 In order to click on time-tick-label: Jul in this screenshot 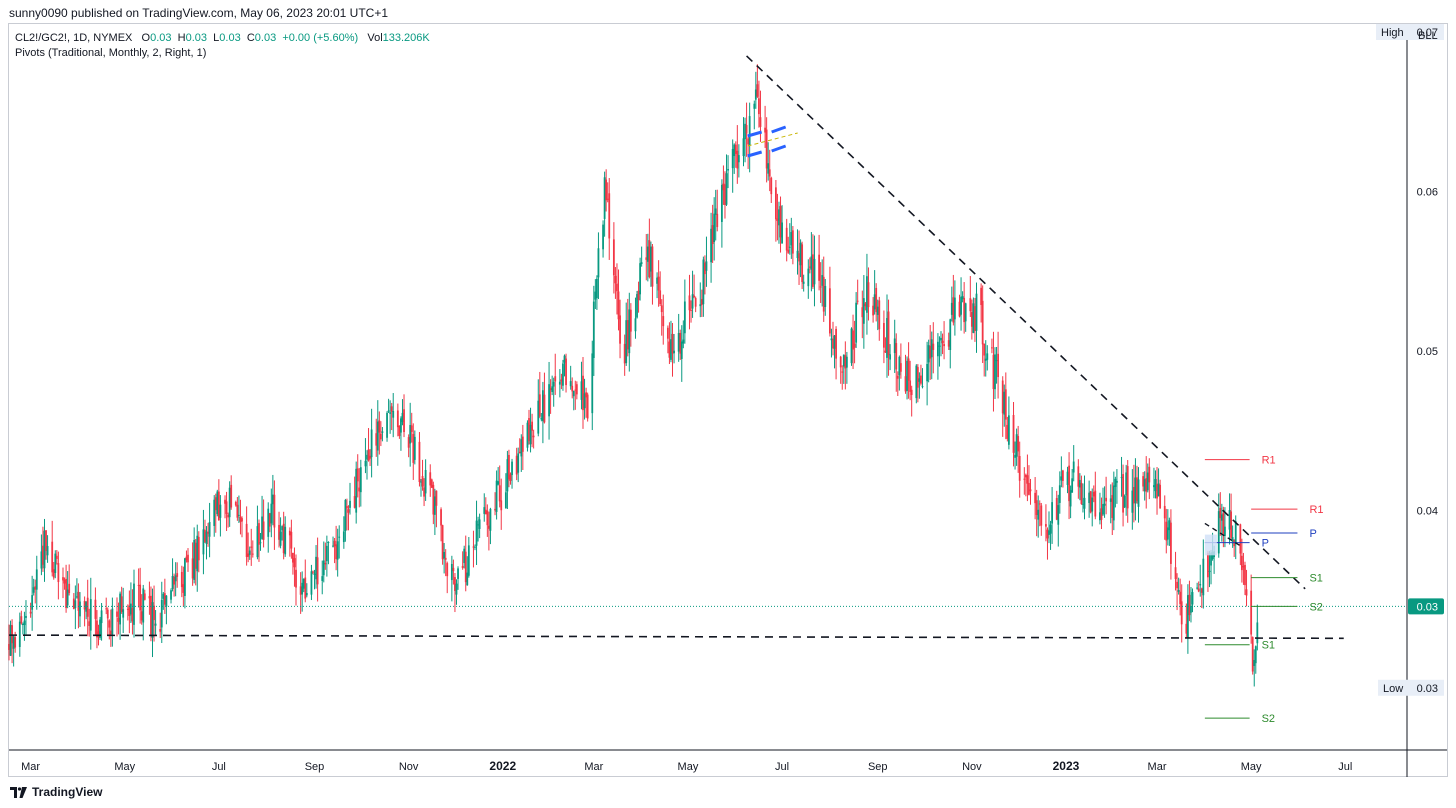, I will do `click(219, 767)`.